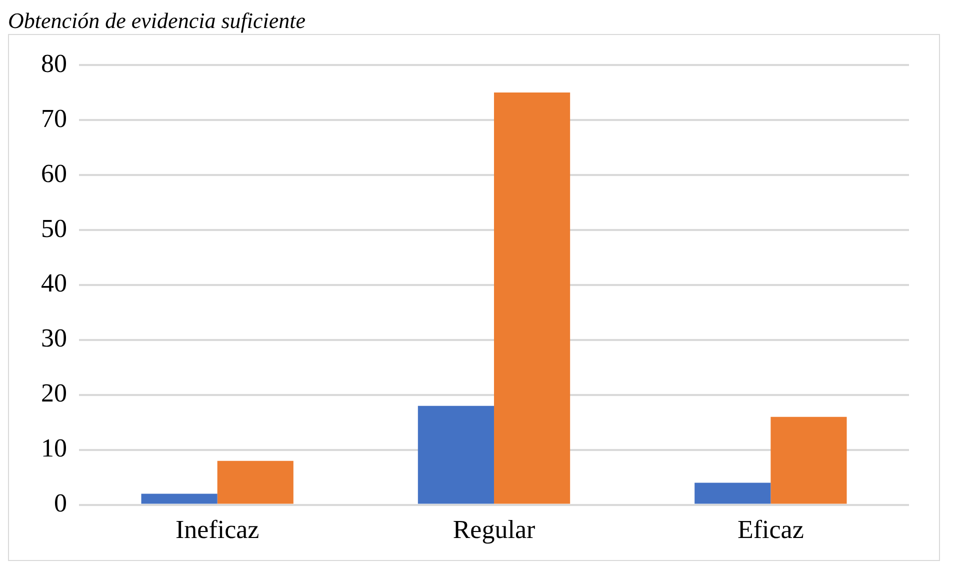  What do you see at coordinates (770, 529) in the screenshot?
I see `x-tick-label: Eficaz` at bounding box center [770, 529].